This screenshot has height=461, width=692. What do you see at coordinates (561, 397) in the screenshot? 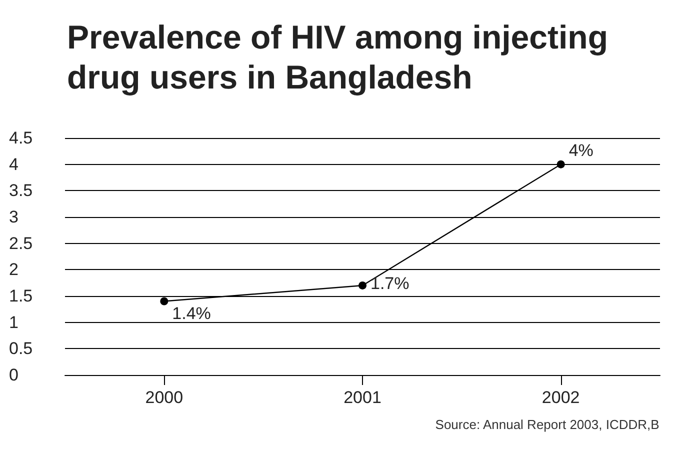
I see `x-tick-label: 2002` at bounding box center [561, 397].